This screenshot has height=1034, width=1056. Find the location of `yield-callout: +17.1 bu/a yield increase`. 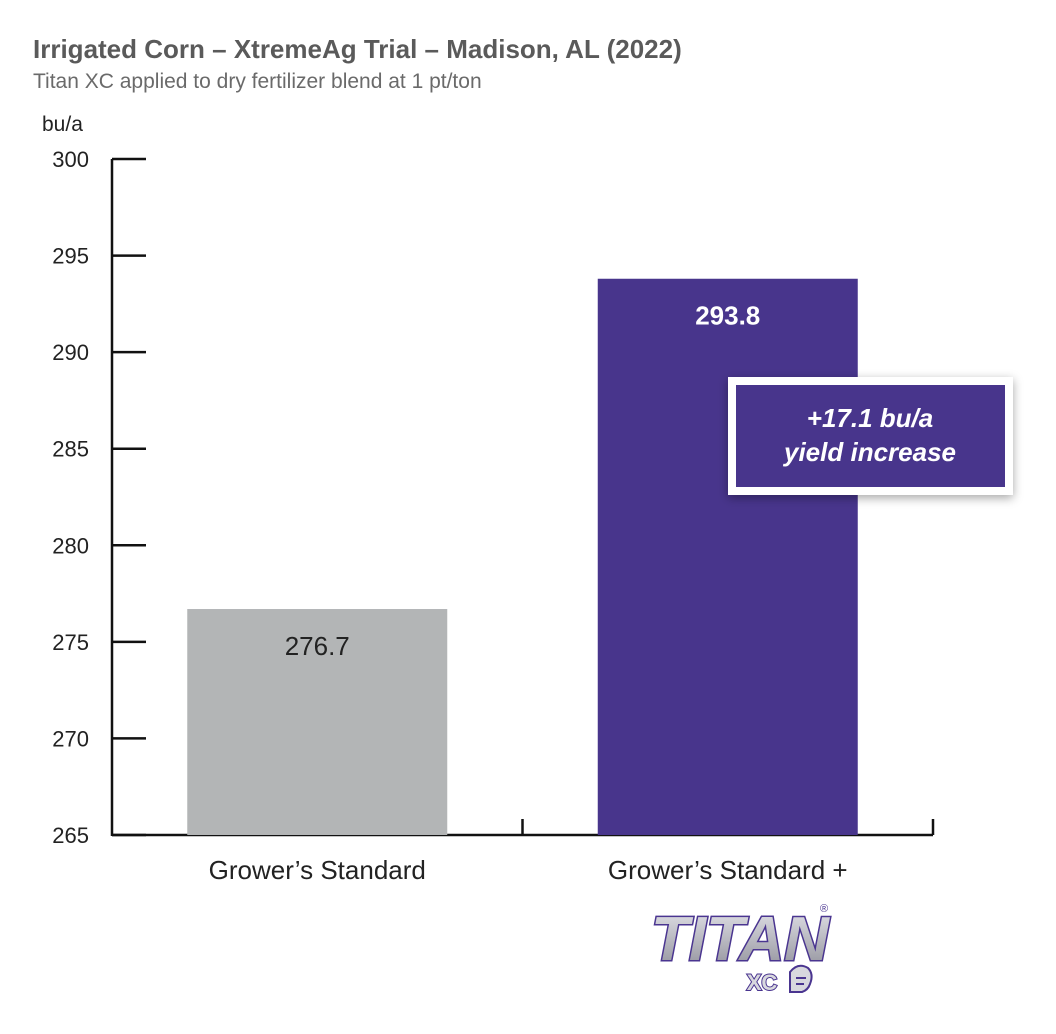

yield-callout: +17.1 bu/a yield increase is located at coordinates (870, 436).